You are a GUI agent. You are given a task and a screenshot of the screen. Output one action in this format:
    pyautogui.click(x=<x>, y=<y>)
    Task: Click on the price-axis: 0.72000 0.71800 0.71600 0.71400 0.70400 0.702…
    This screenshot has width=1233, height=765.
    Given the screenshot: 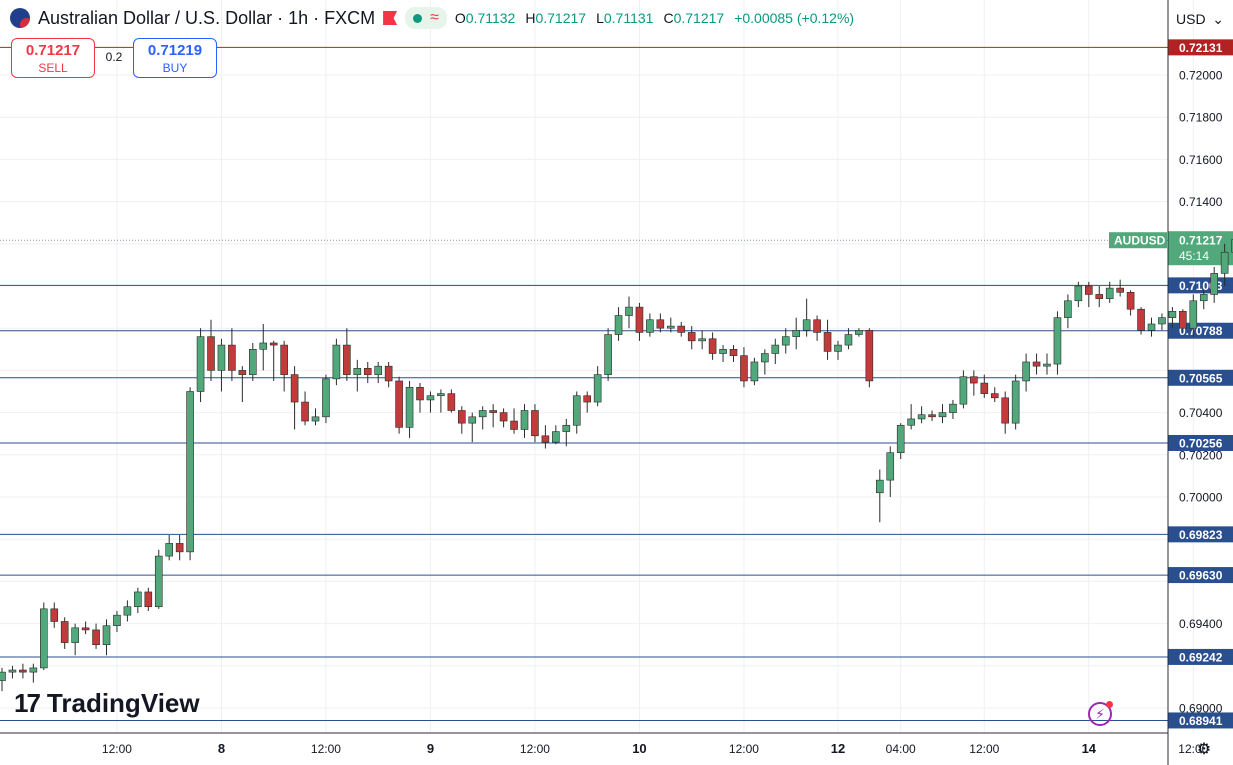 What is the action you would take?
    pyautogui.click(x=1201, y=392)
    